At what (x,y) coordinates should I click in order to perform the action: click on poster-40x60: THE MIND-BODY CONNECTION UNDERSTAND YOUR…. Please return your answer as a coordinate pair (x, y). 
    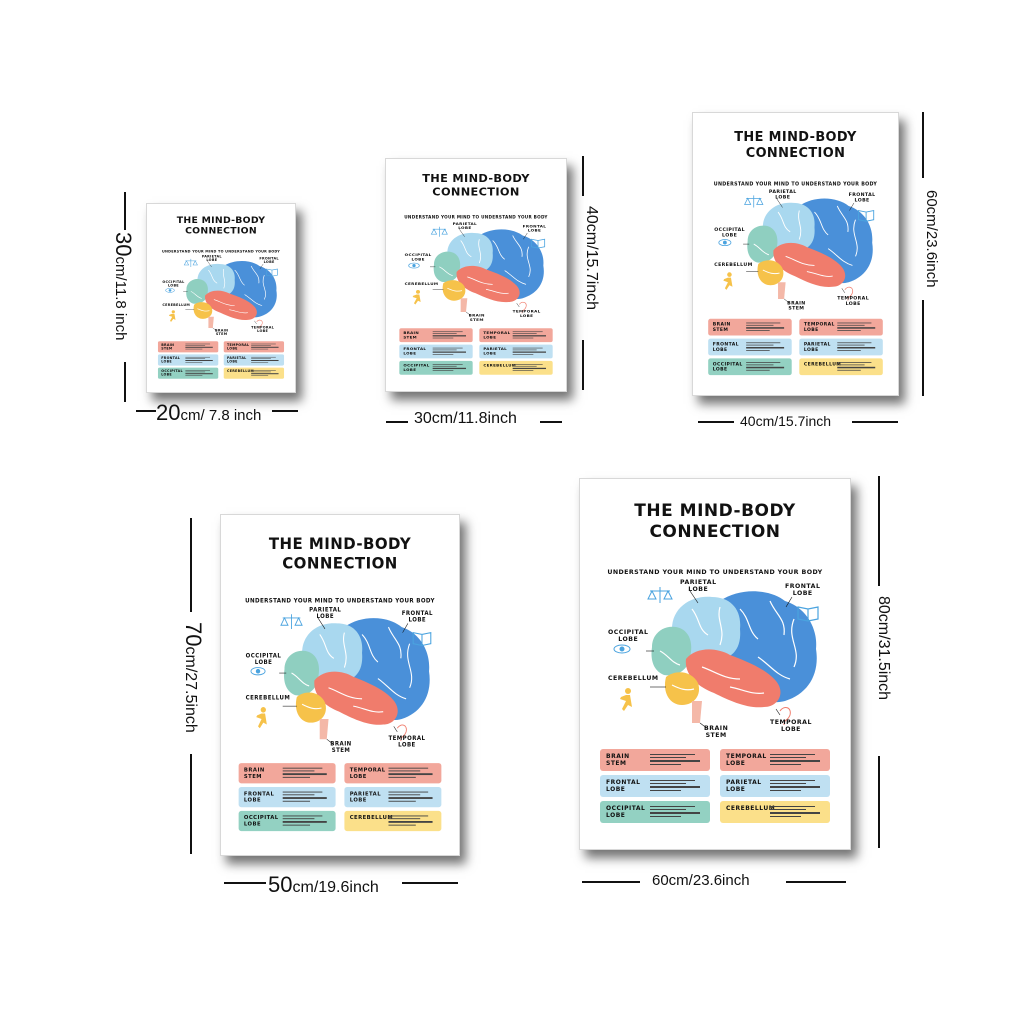
    Looking at the image, I should click on (795, 254).